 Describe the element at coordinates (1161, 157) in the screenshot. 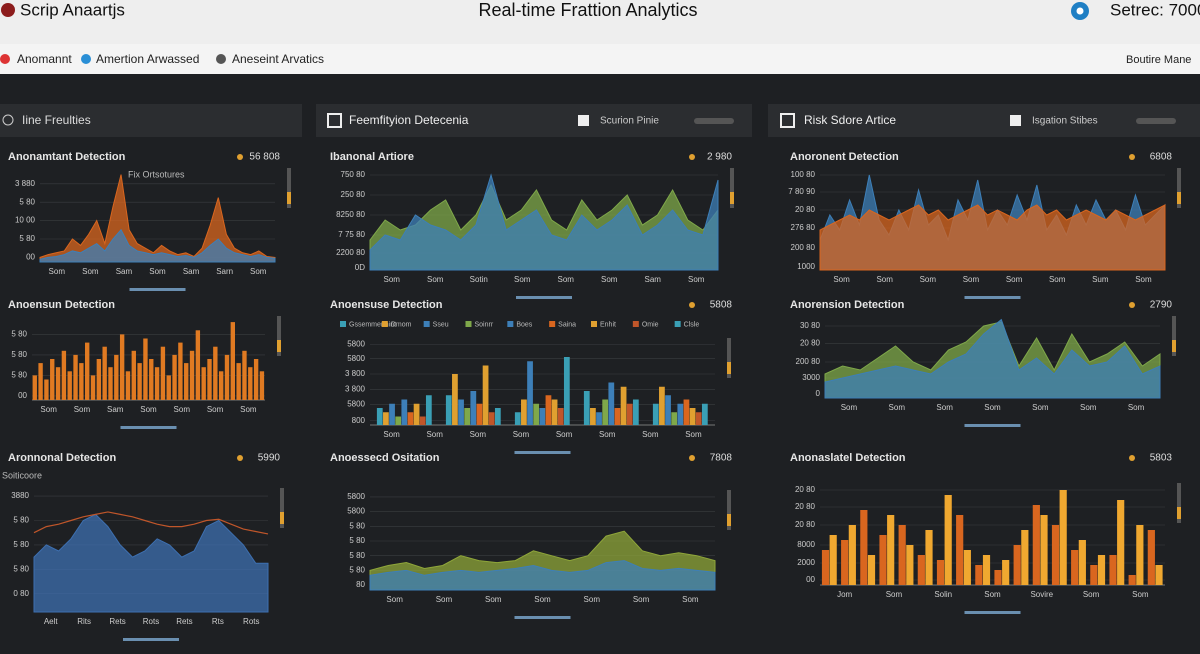

I see `panel-value: 6808` at that location.